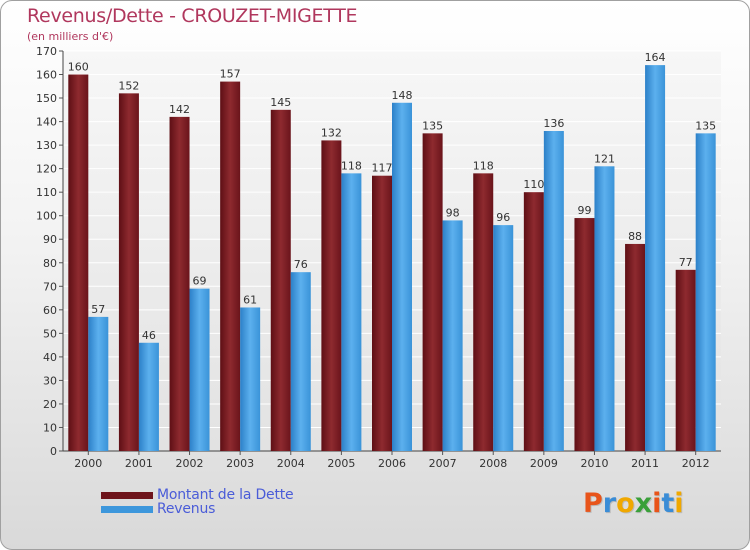 The height and width of the screenshot is (550, 750). What do you see at coordinates (493, 463) in the screenshot?
I see `x-tick-label: 2008` at bounding box center [493, 463].